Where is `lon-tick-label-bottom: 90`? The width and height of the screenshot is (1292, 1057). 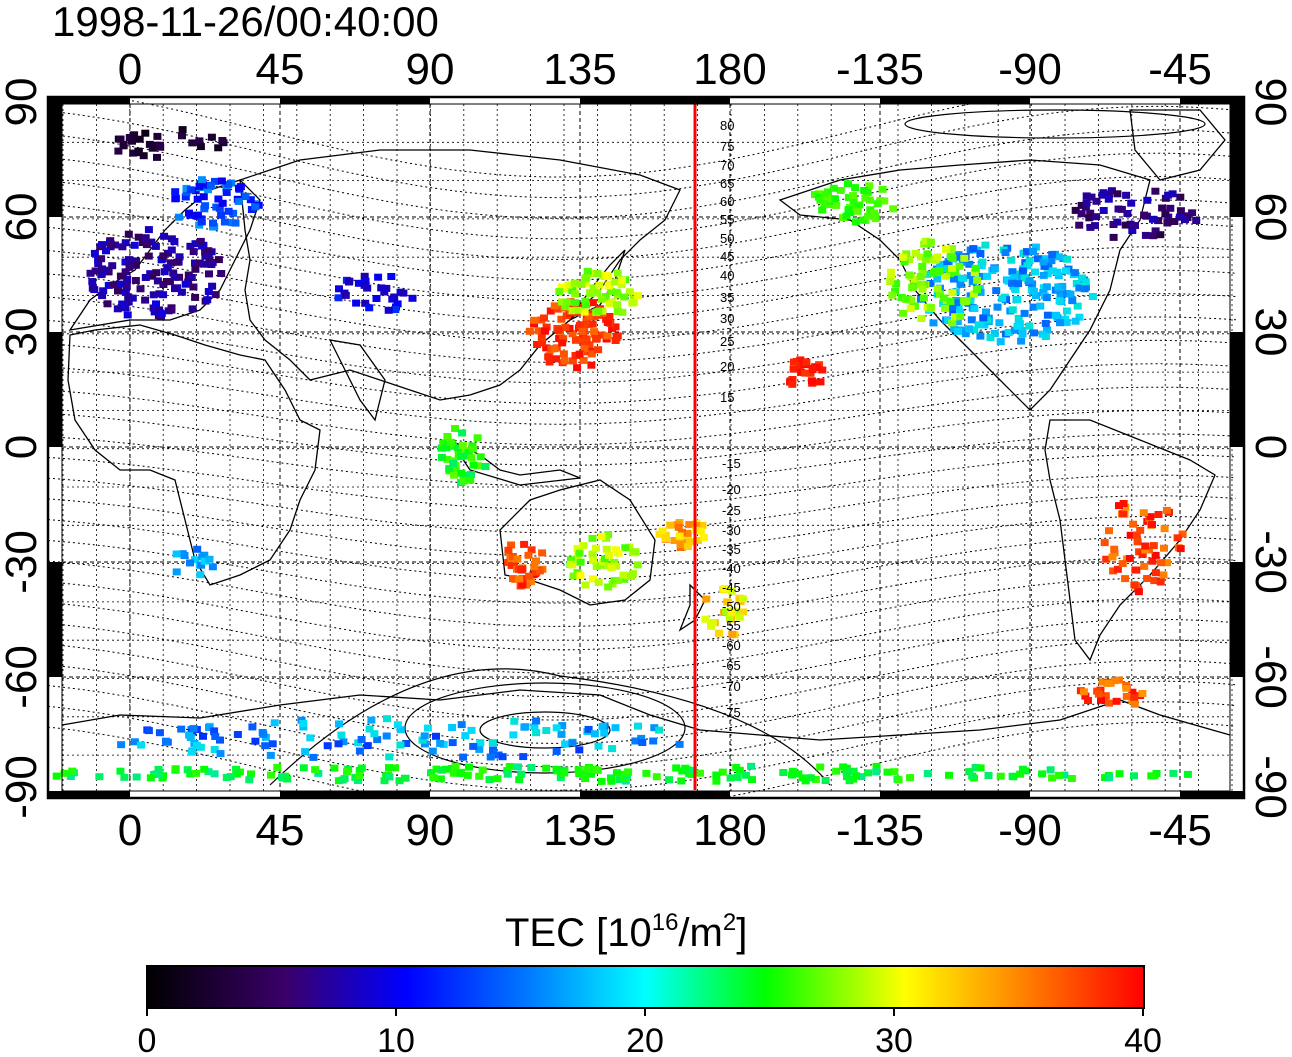 lon-tick-label-bottom: 90 is located at coordinates (430, 830).